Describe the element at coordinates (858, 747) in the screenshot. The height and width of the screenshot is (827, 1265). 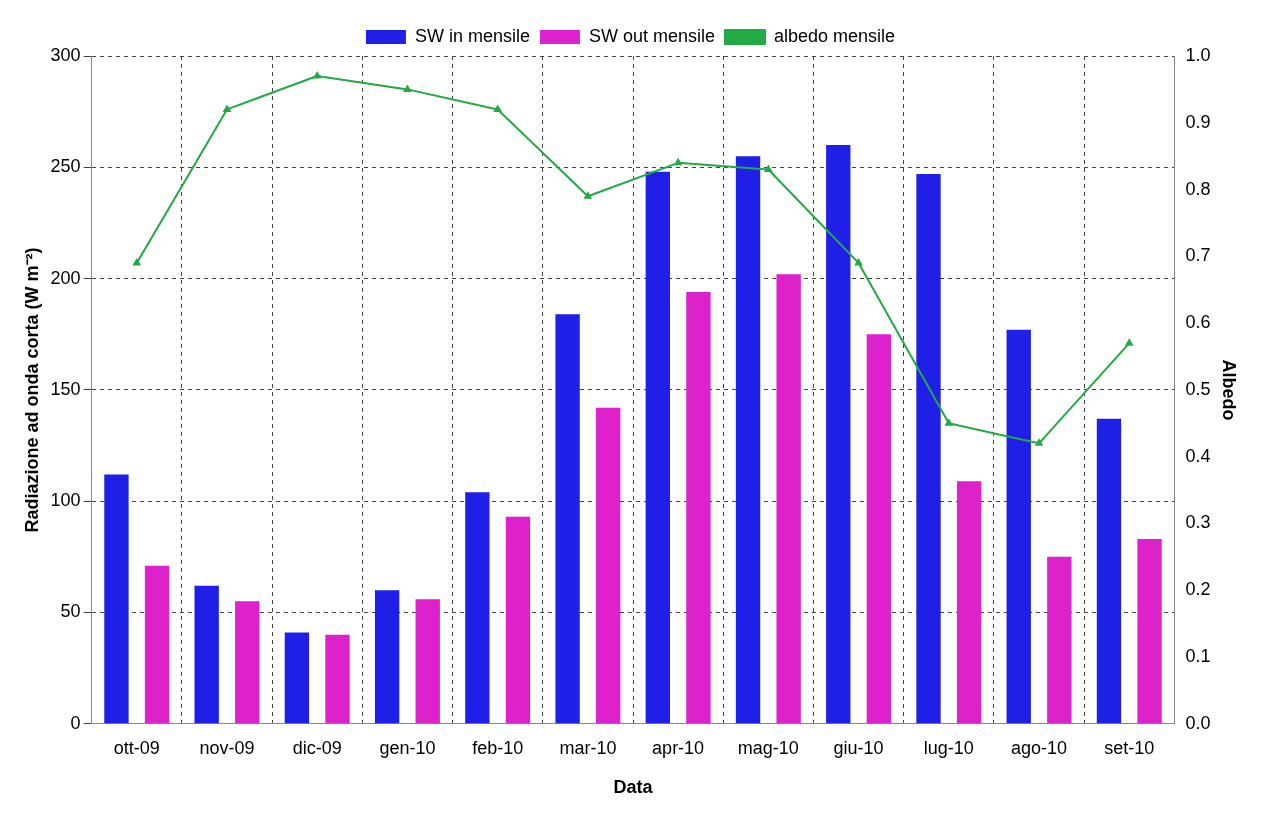
I see `x-tick-label: giu-10` at that location.